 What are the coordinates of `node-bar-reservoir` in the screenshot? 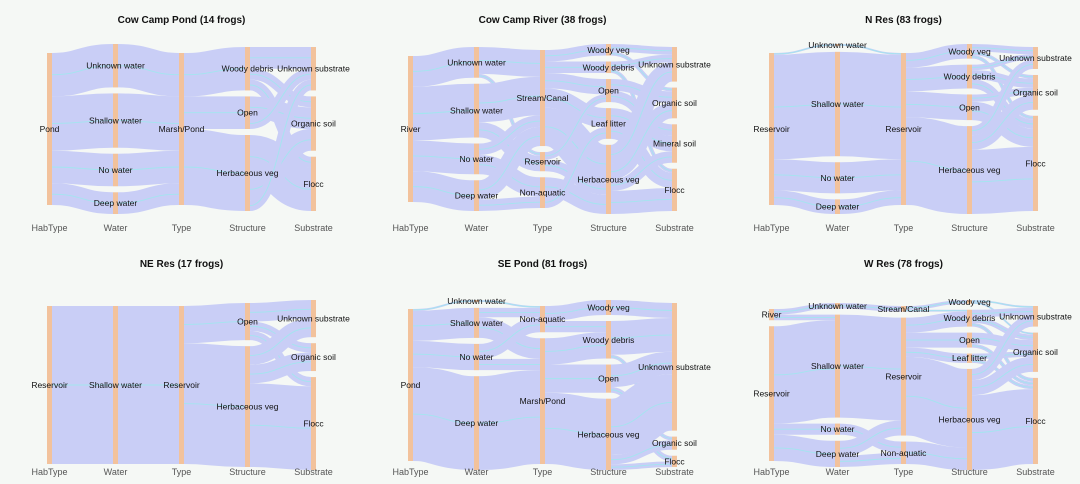 It's located at (542, 162).